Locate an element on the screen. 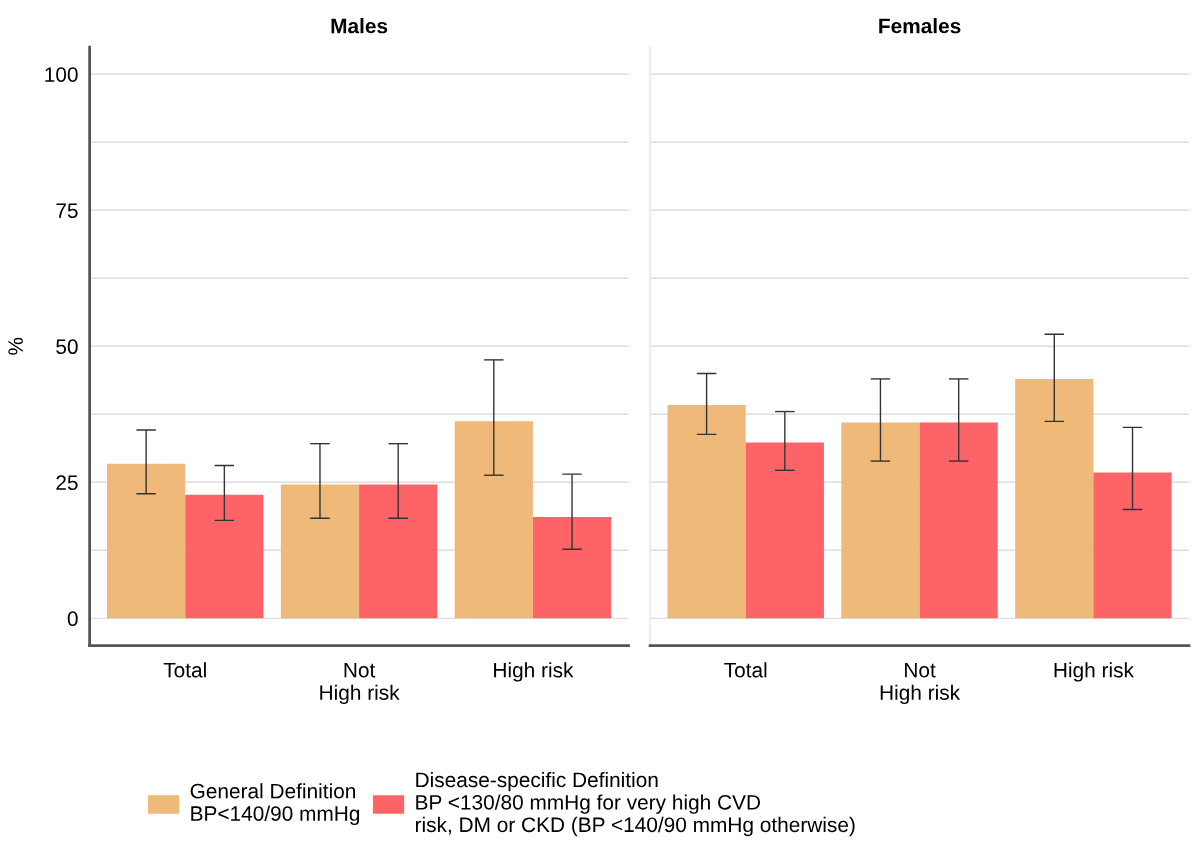 The image size is (1195, 855). y-tick-label: 0 is located at coordinates (72, 619).